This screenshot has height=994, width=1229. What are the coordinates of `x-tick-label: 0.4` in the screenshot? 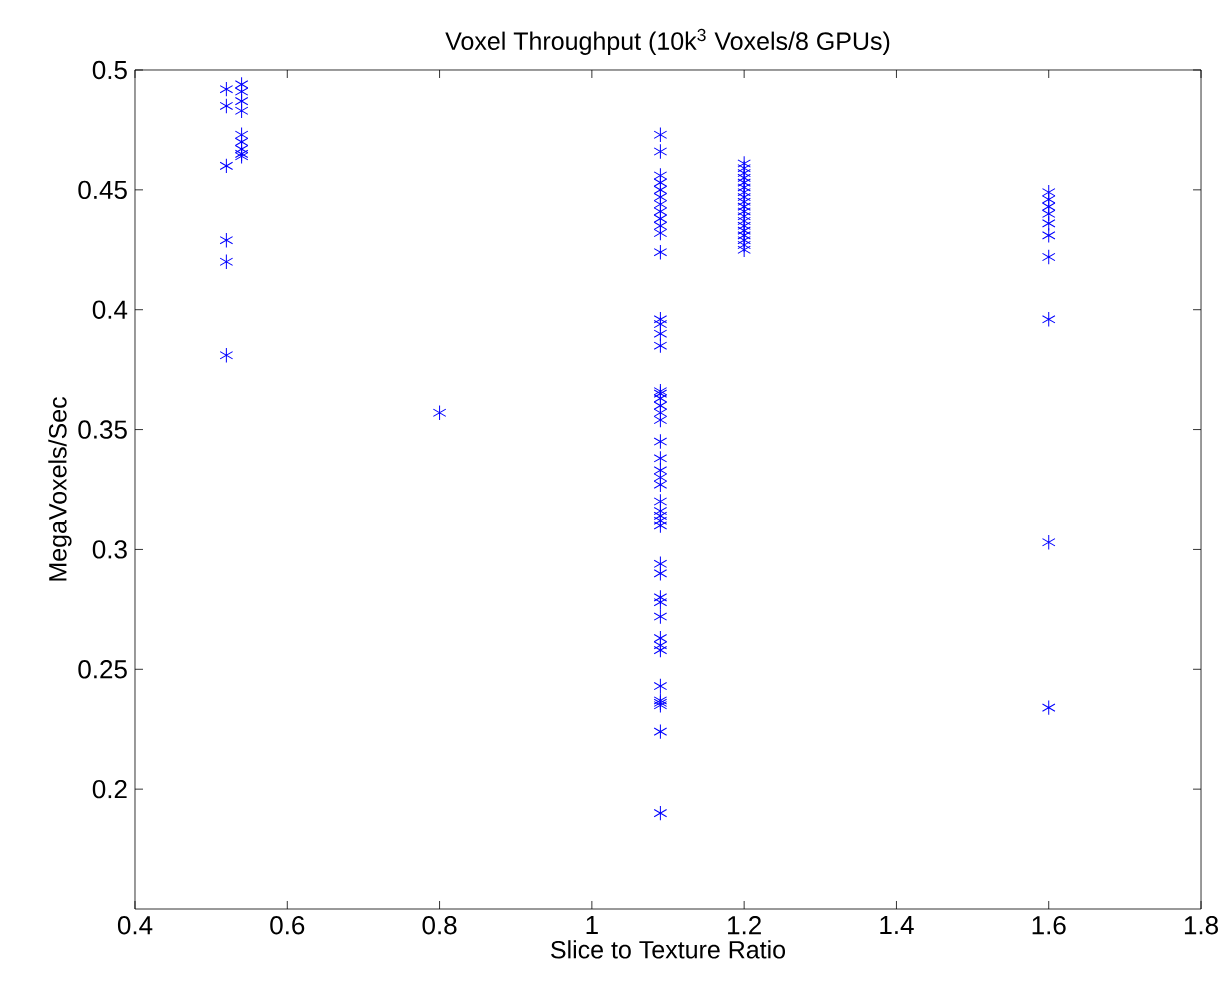 It's located at (135, 925).